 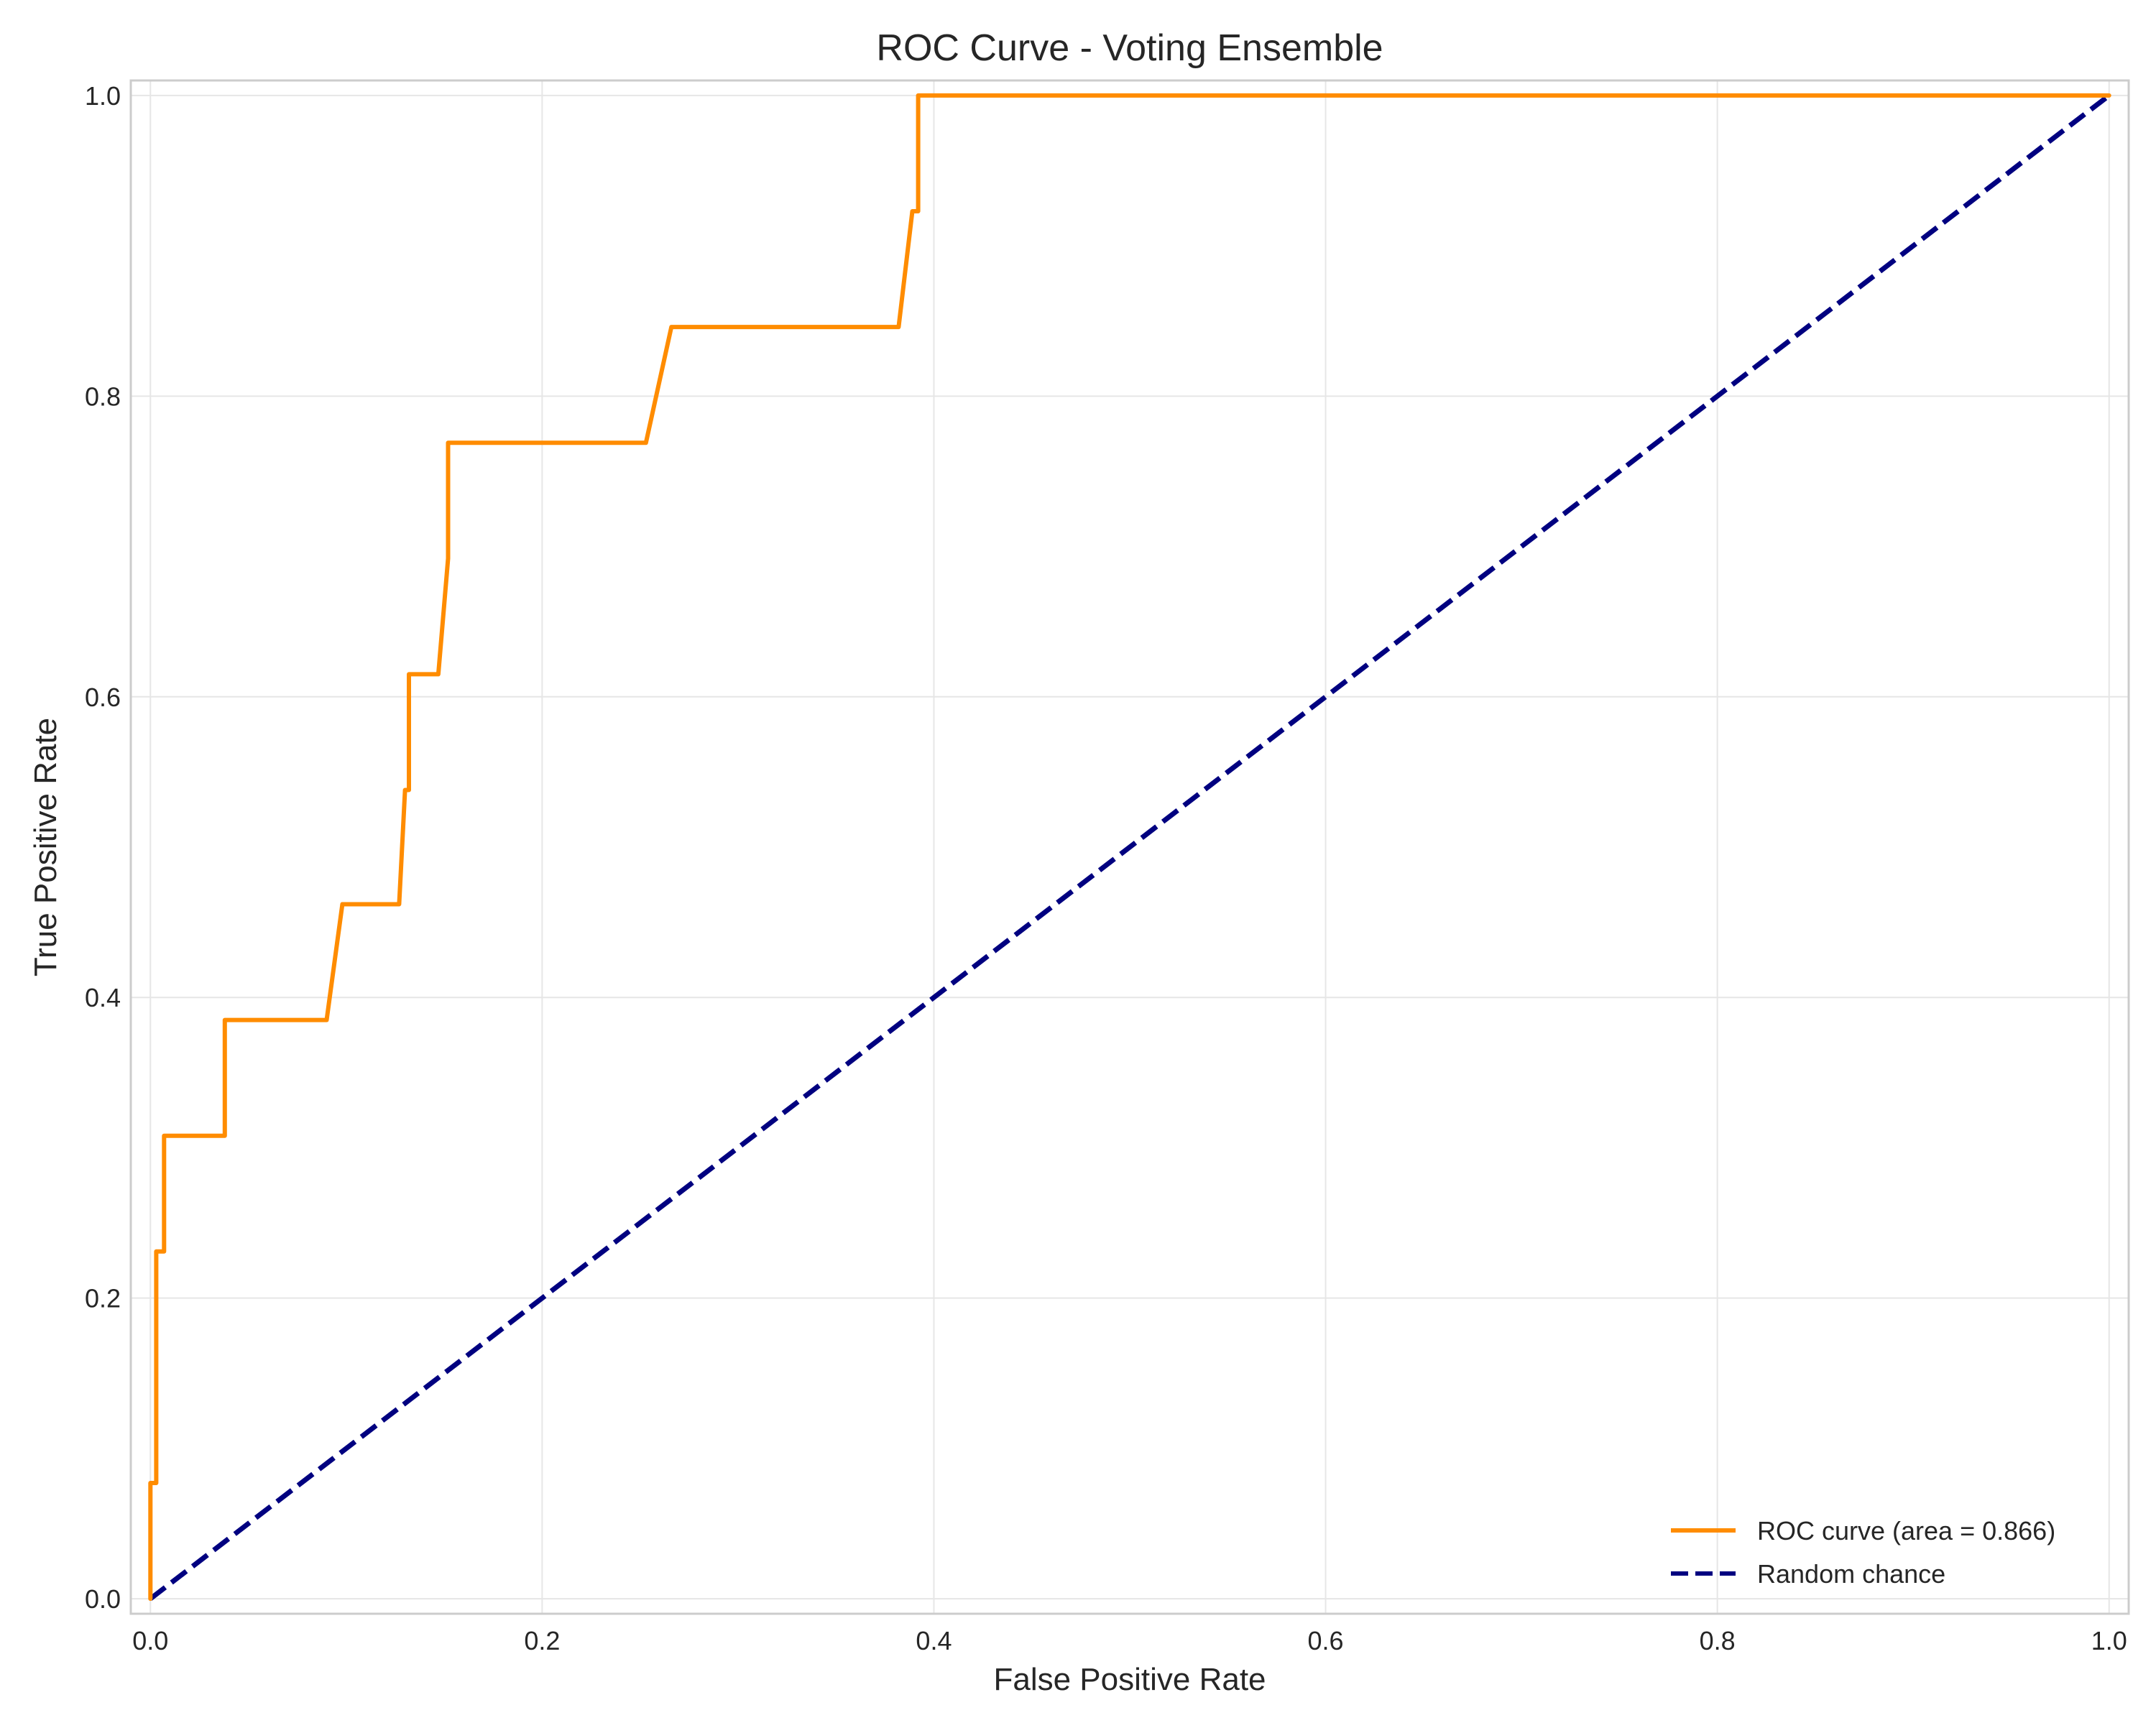 I want to click on chart-title: ROC Curve - Voting Ensemble, so click(x=1129, y=48).